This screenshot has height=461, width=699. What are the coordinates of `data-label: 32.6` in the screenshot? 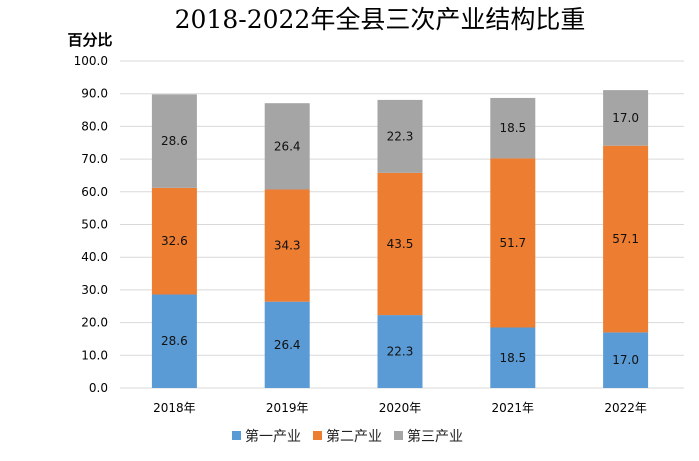 It's located at (174, 241).